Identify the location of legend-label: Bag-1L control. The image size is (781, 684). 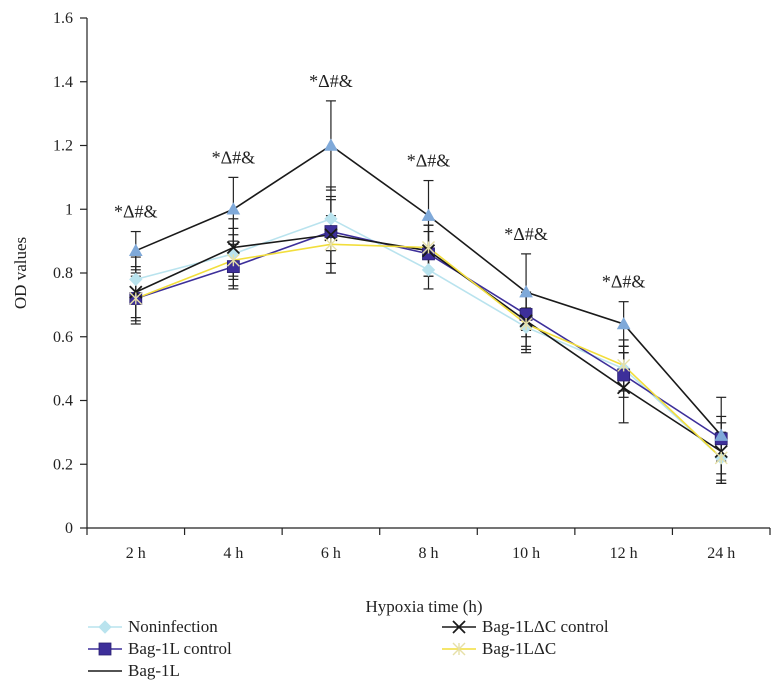
(180, 648).